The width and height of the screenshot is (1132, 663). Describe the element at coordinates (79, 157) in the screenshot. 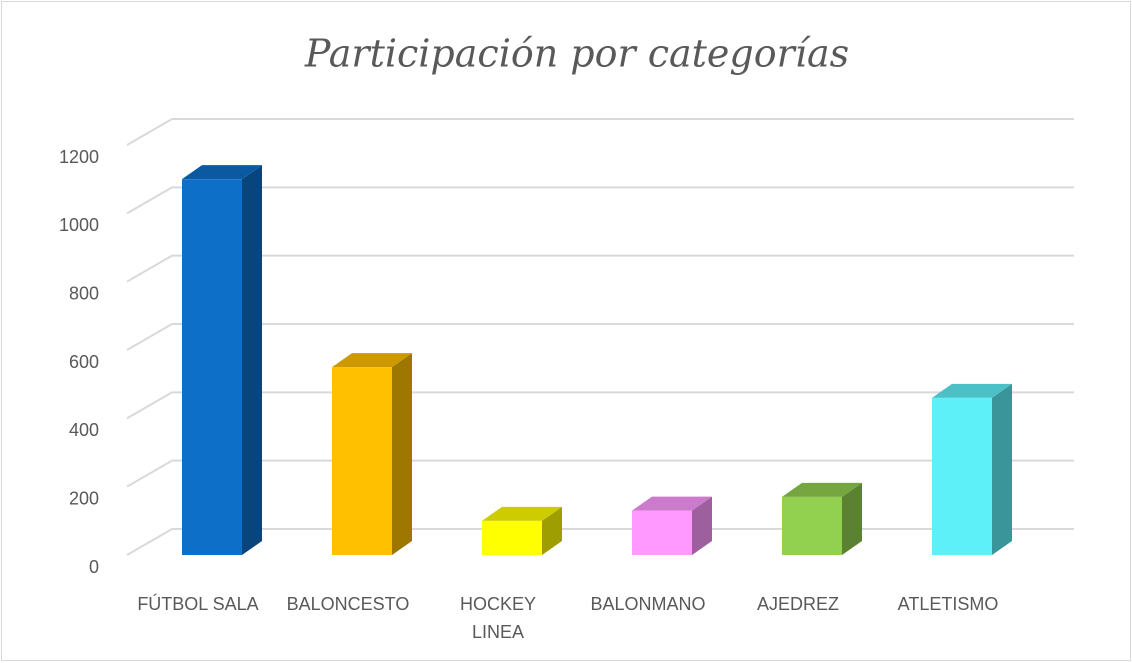

I see `y-tick-label: 1200` at that location.